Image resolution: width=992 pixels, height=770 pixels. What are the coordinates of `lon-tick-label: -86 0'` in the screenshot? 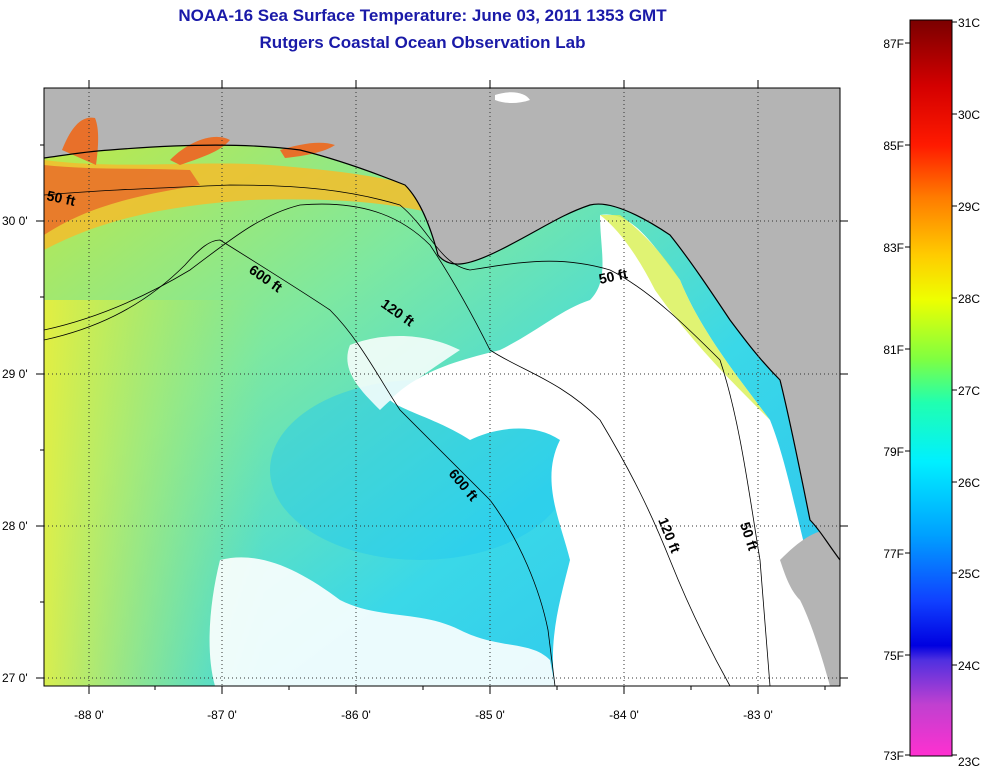 It's located at (356, 715).